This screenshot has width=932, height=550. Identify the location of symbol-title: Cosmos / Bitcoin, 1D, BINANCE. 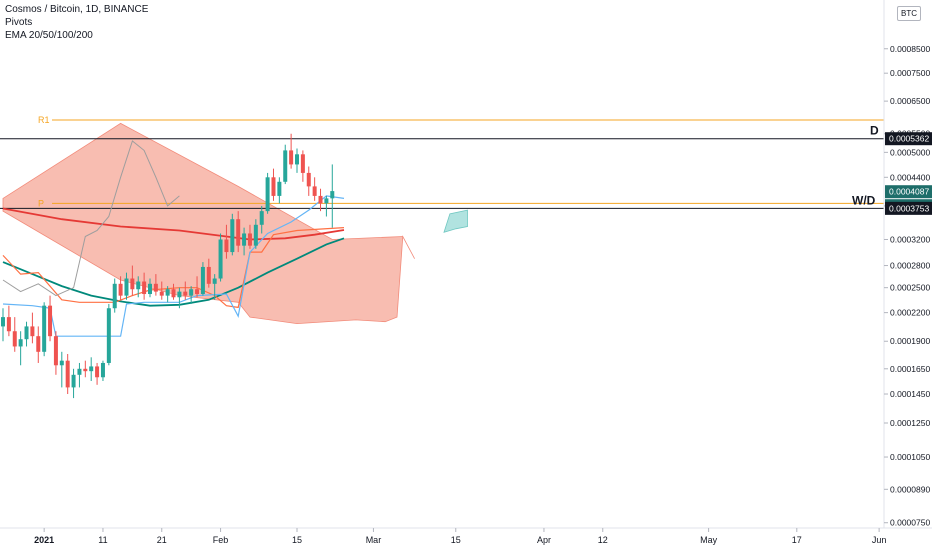
(77, 9).